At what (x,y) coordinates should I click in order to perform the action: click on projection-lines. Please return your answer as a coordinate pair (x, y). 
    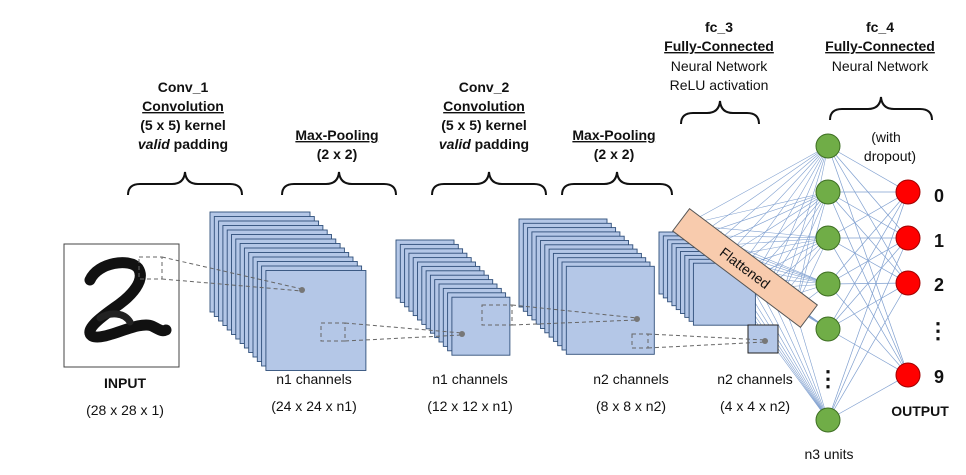
    Looking at the image, I should click on (463, 302).